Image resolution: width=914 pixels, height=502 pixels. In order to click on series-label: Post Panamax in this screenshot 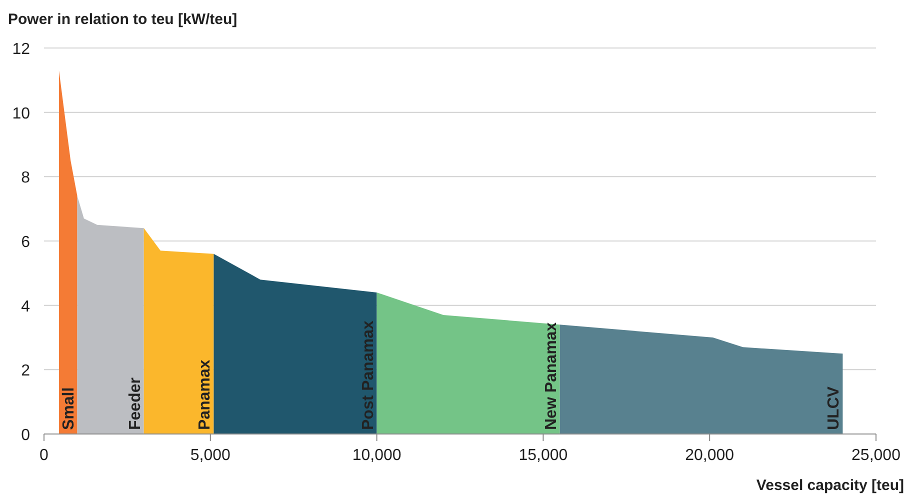, I will do `click(368, 375)`.